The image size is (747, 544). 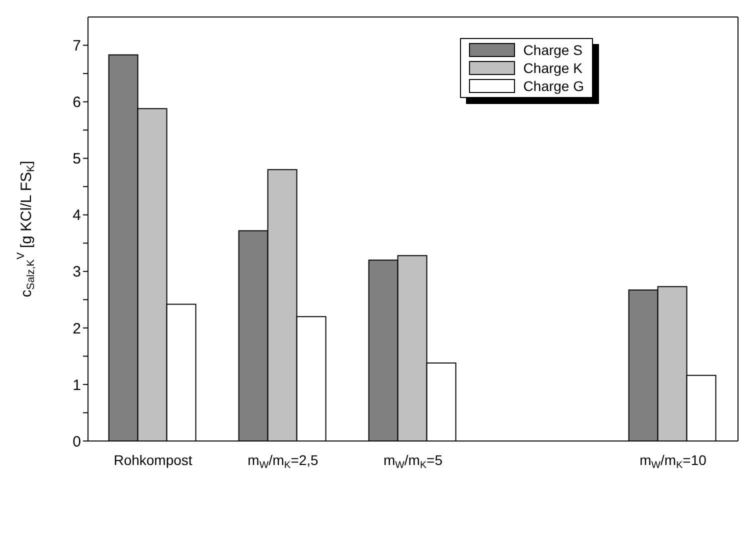 I want to click on x-tick-label: m$_{W}$/m$_{K}$=10, so click(x=673, y=461).